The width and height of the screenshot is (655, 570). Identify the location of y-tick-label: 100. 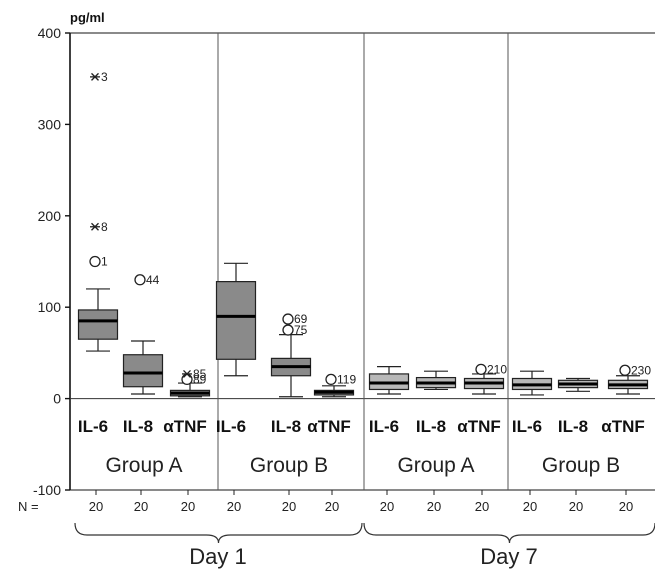
(50, 307).